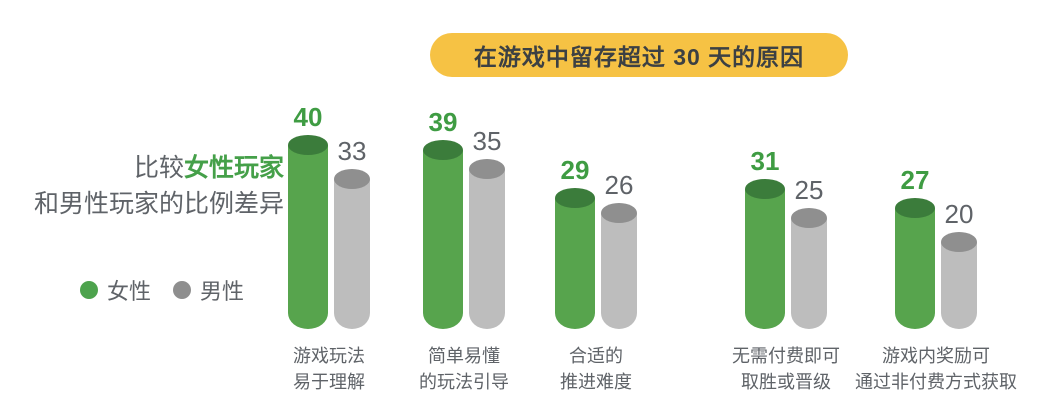 The height and width of the screenshot is (412, 1044). What do you see at coordinates (596, 382) in the screenshot?
I see `category-label-line: 推进难度` at bounding box center [596, 382].